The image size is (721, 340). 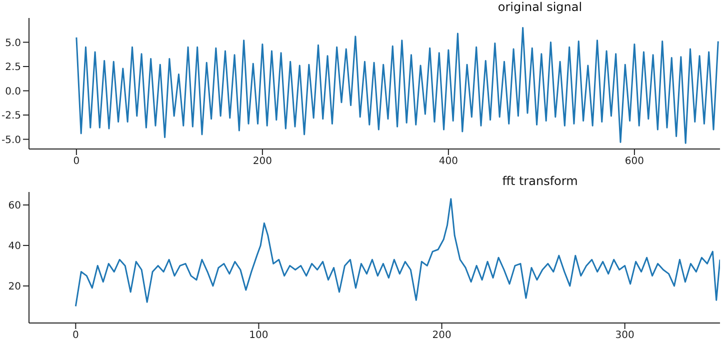 I want to click on x-tick-label: 400, so click(x=448, y=162).